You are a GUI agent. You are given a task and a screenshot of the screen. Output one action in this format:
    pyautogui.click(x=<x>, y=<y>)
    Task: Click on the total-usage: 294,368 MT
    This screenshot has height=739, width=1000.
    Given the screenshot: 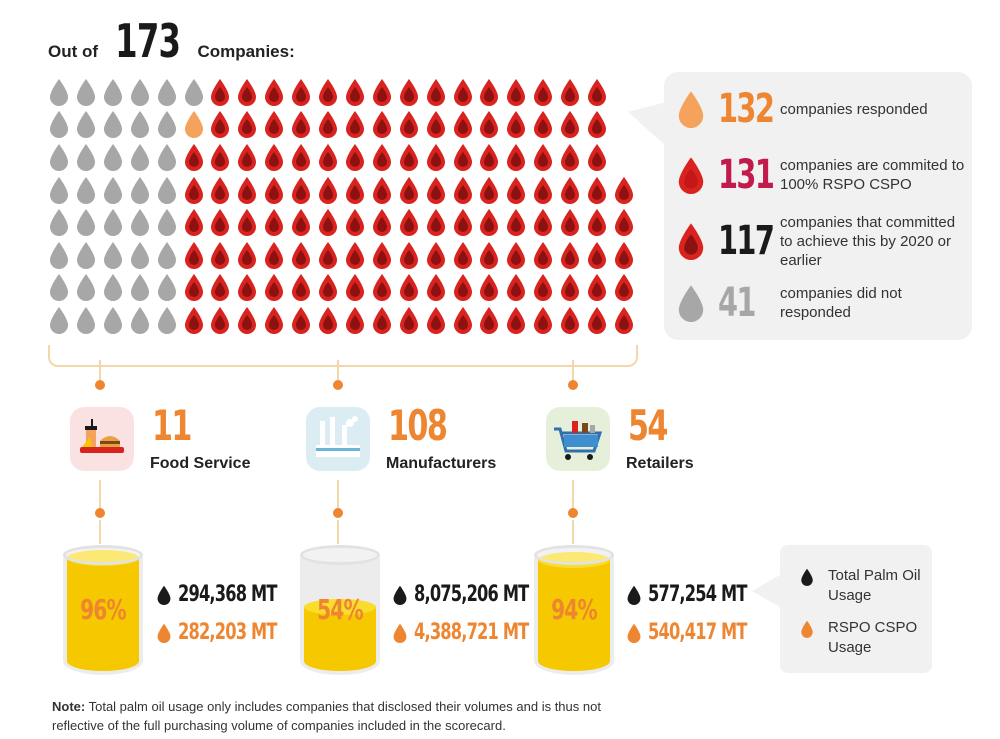 What is the action you would take?
    pyautogui.click(x=227, y=594)
    